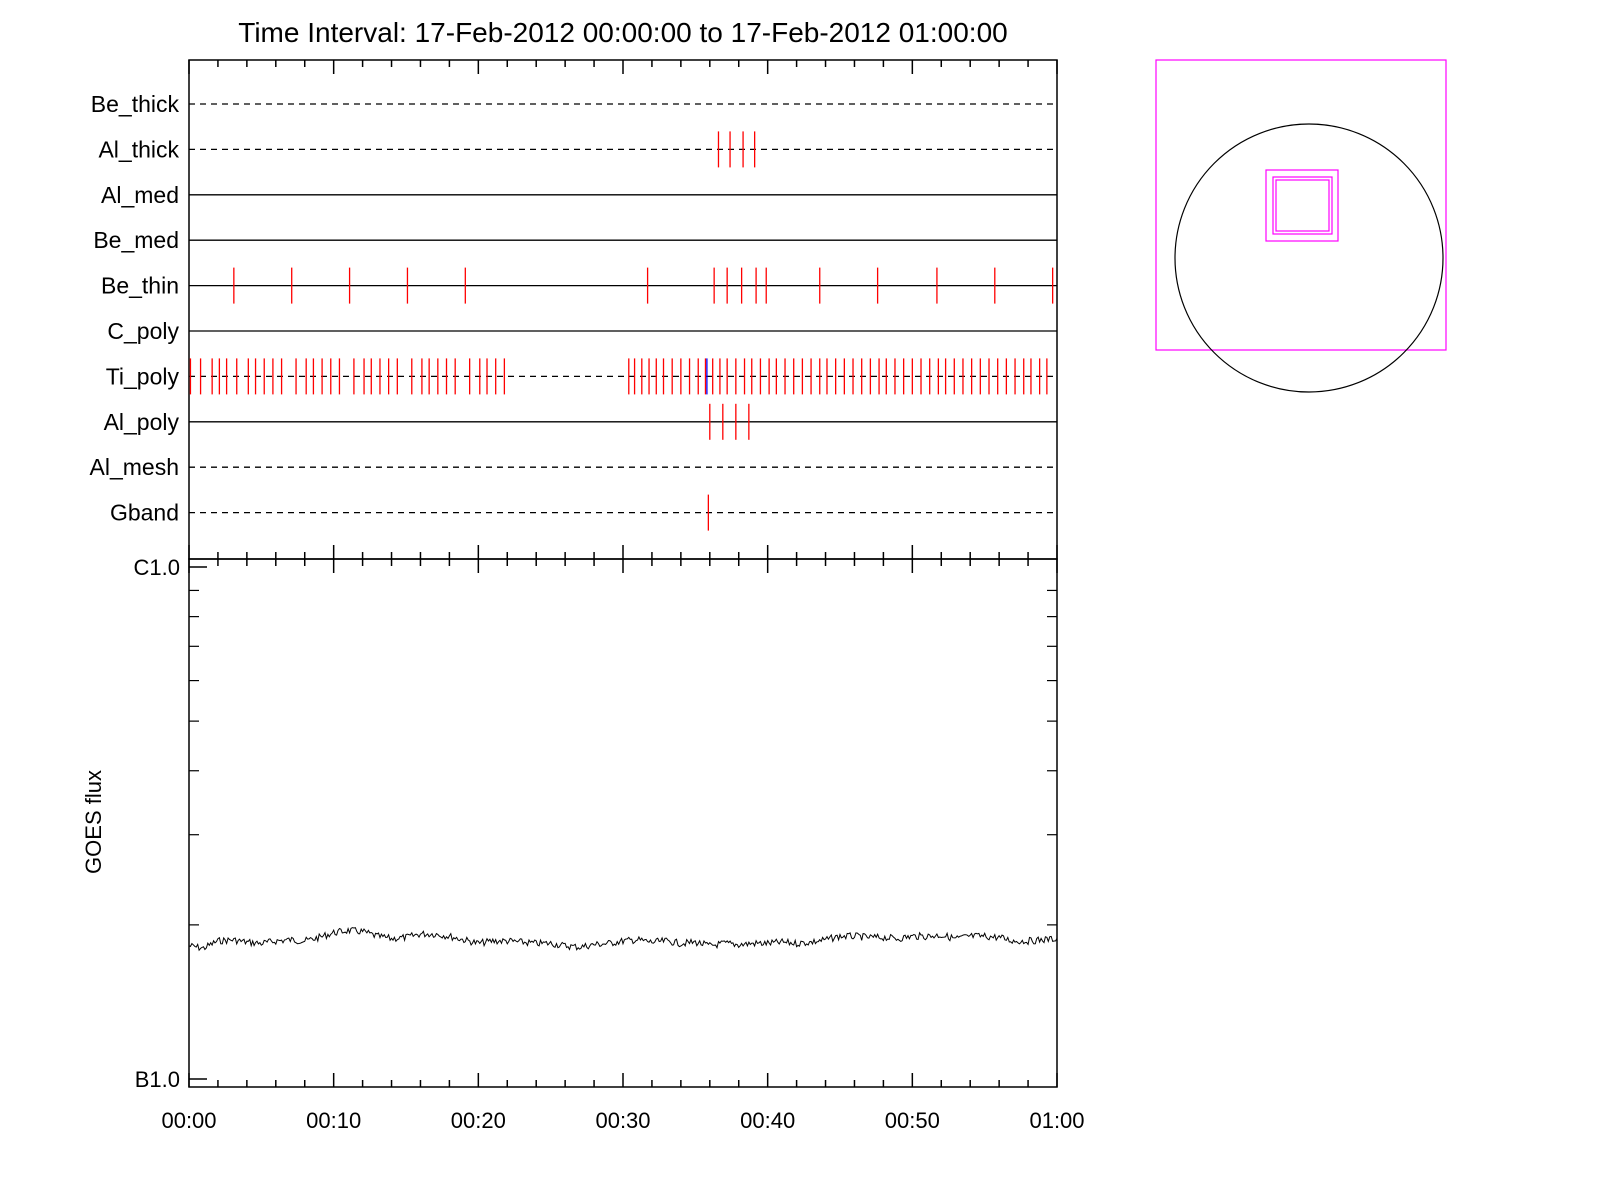  I want to click on fov-box-large, so click(1302, 205).